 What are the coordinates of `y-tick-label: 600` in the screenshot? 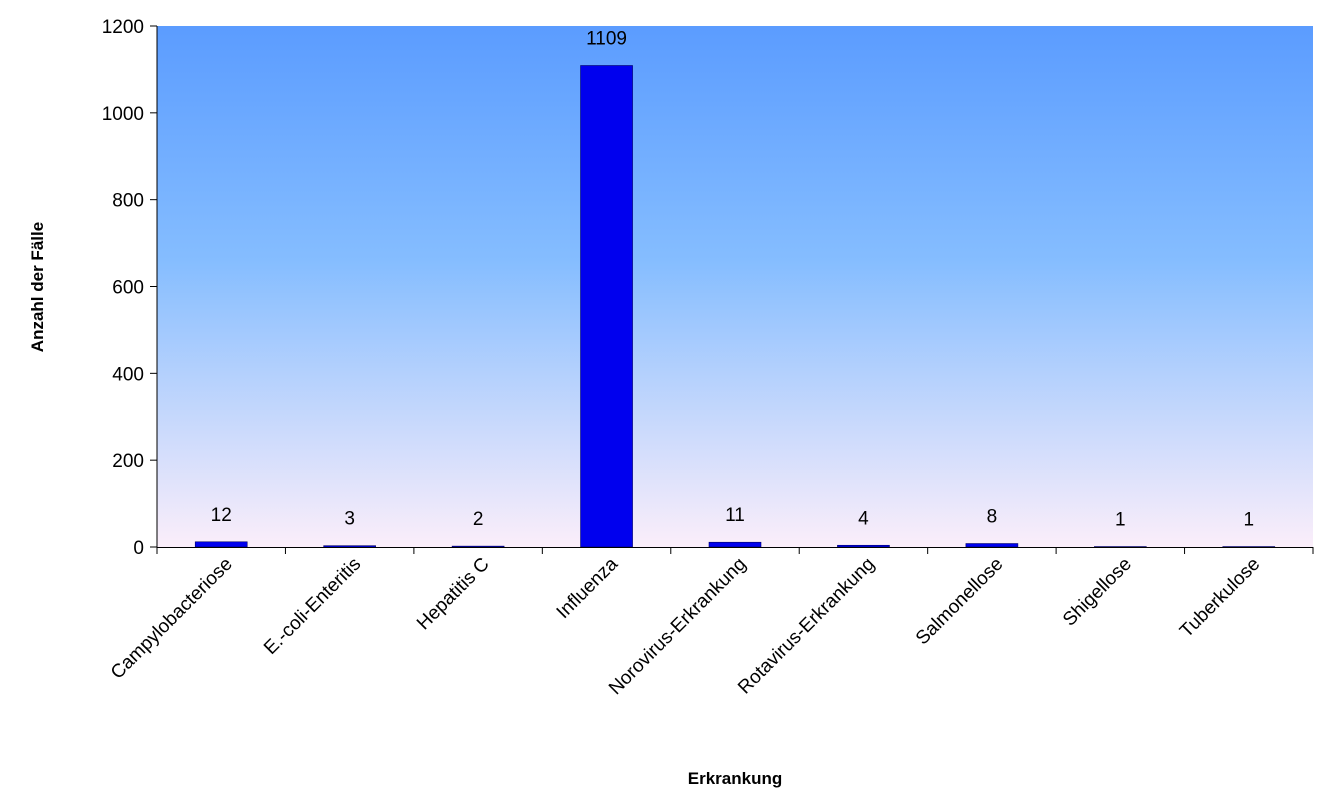 It's located at (128, 288).